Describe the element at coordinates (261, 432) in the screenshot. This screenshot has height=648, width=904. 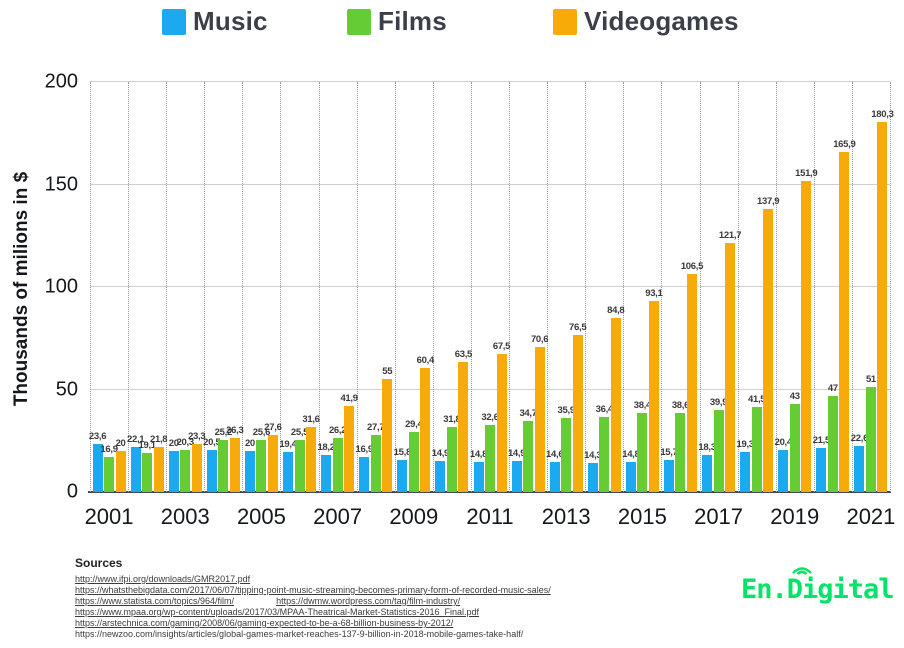
I see `bar-value-label: 25,6` at that location.